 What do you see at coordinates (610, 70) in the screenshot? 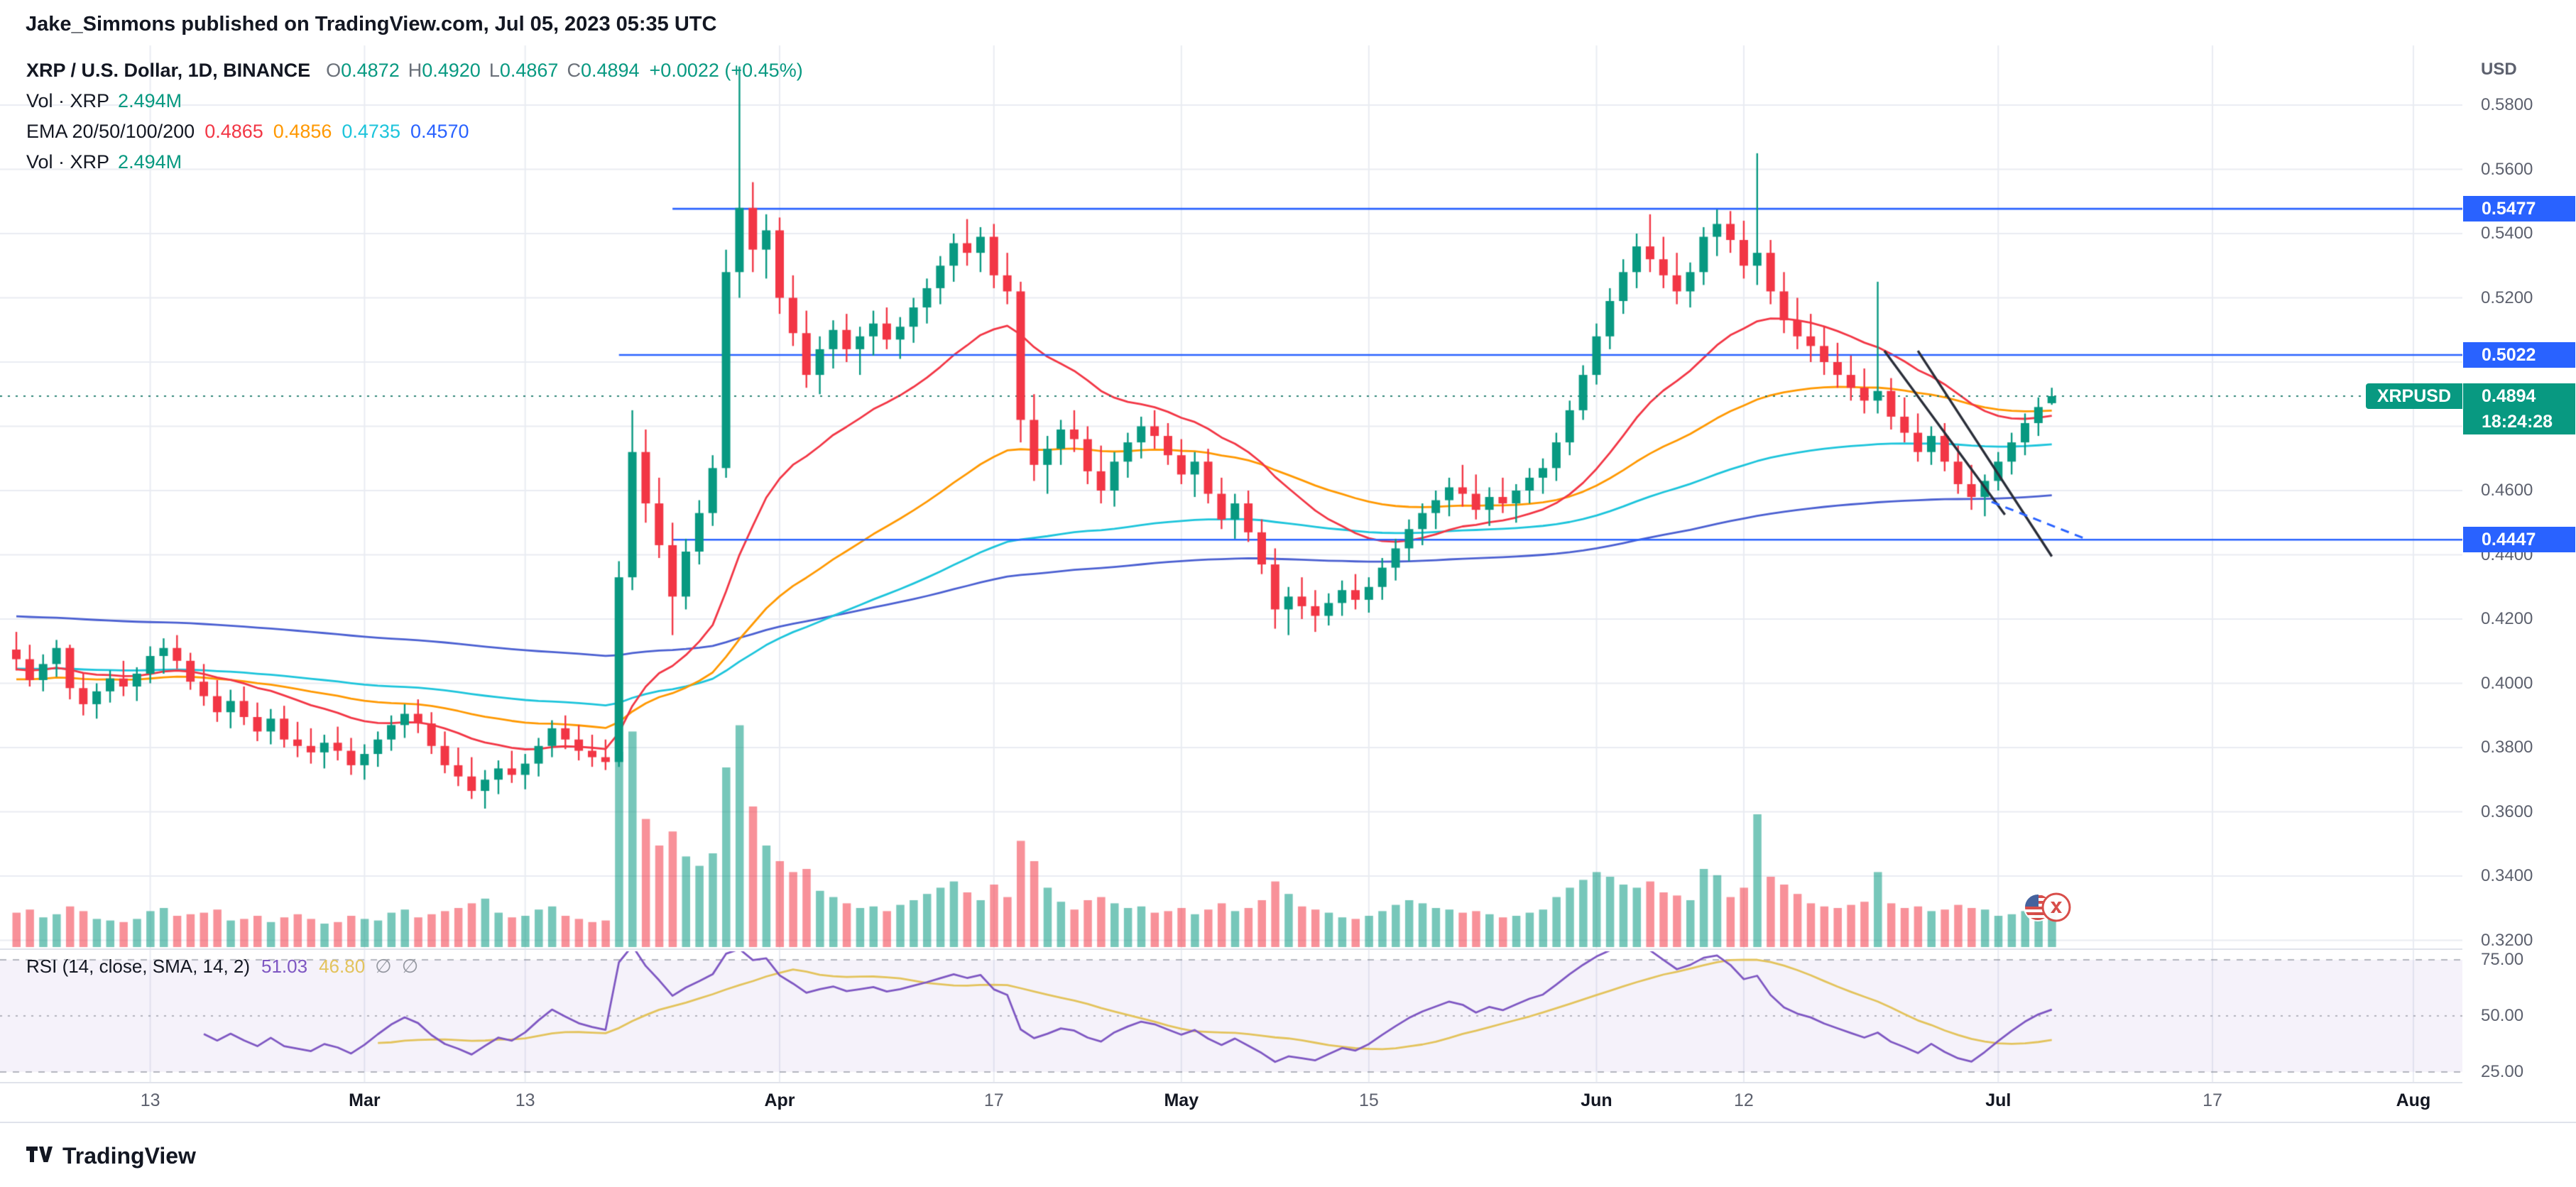
I see `close-value: 0.4894` at bounding box center [610, 70].